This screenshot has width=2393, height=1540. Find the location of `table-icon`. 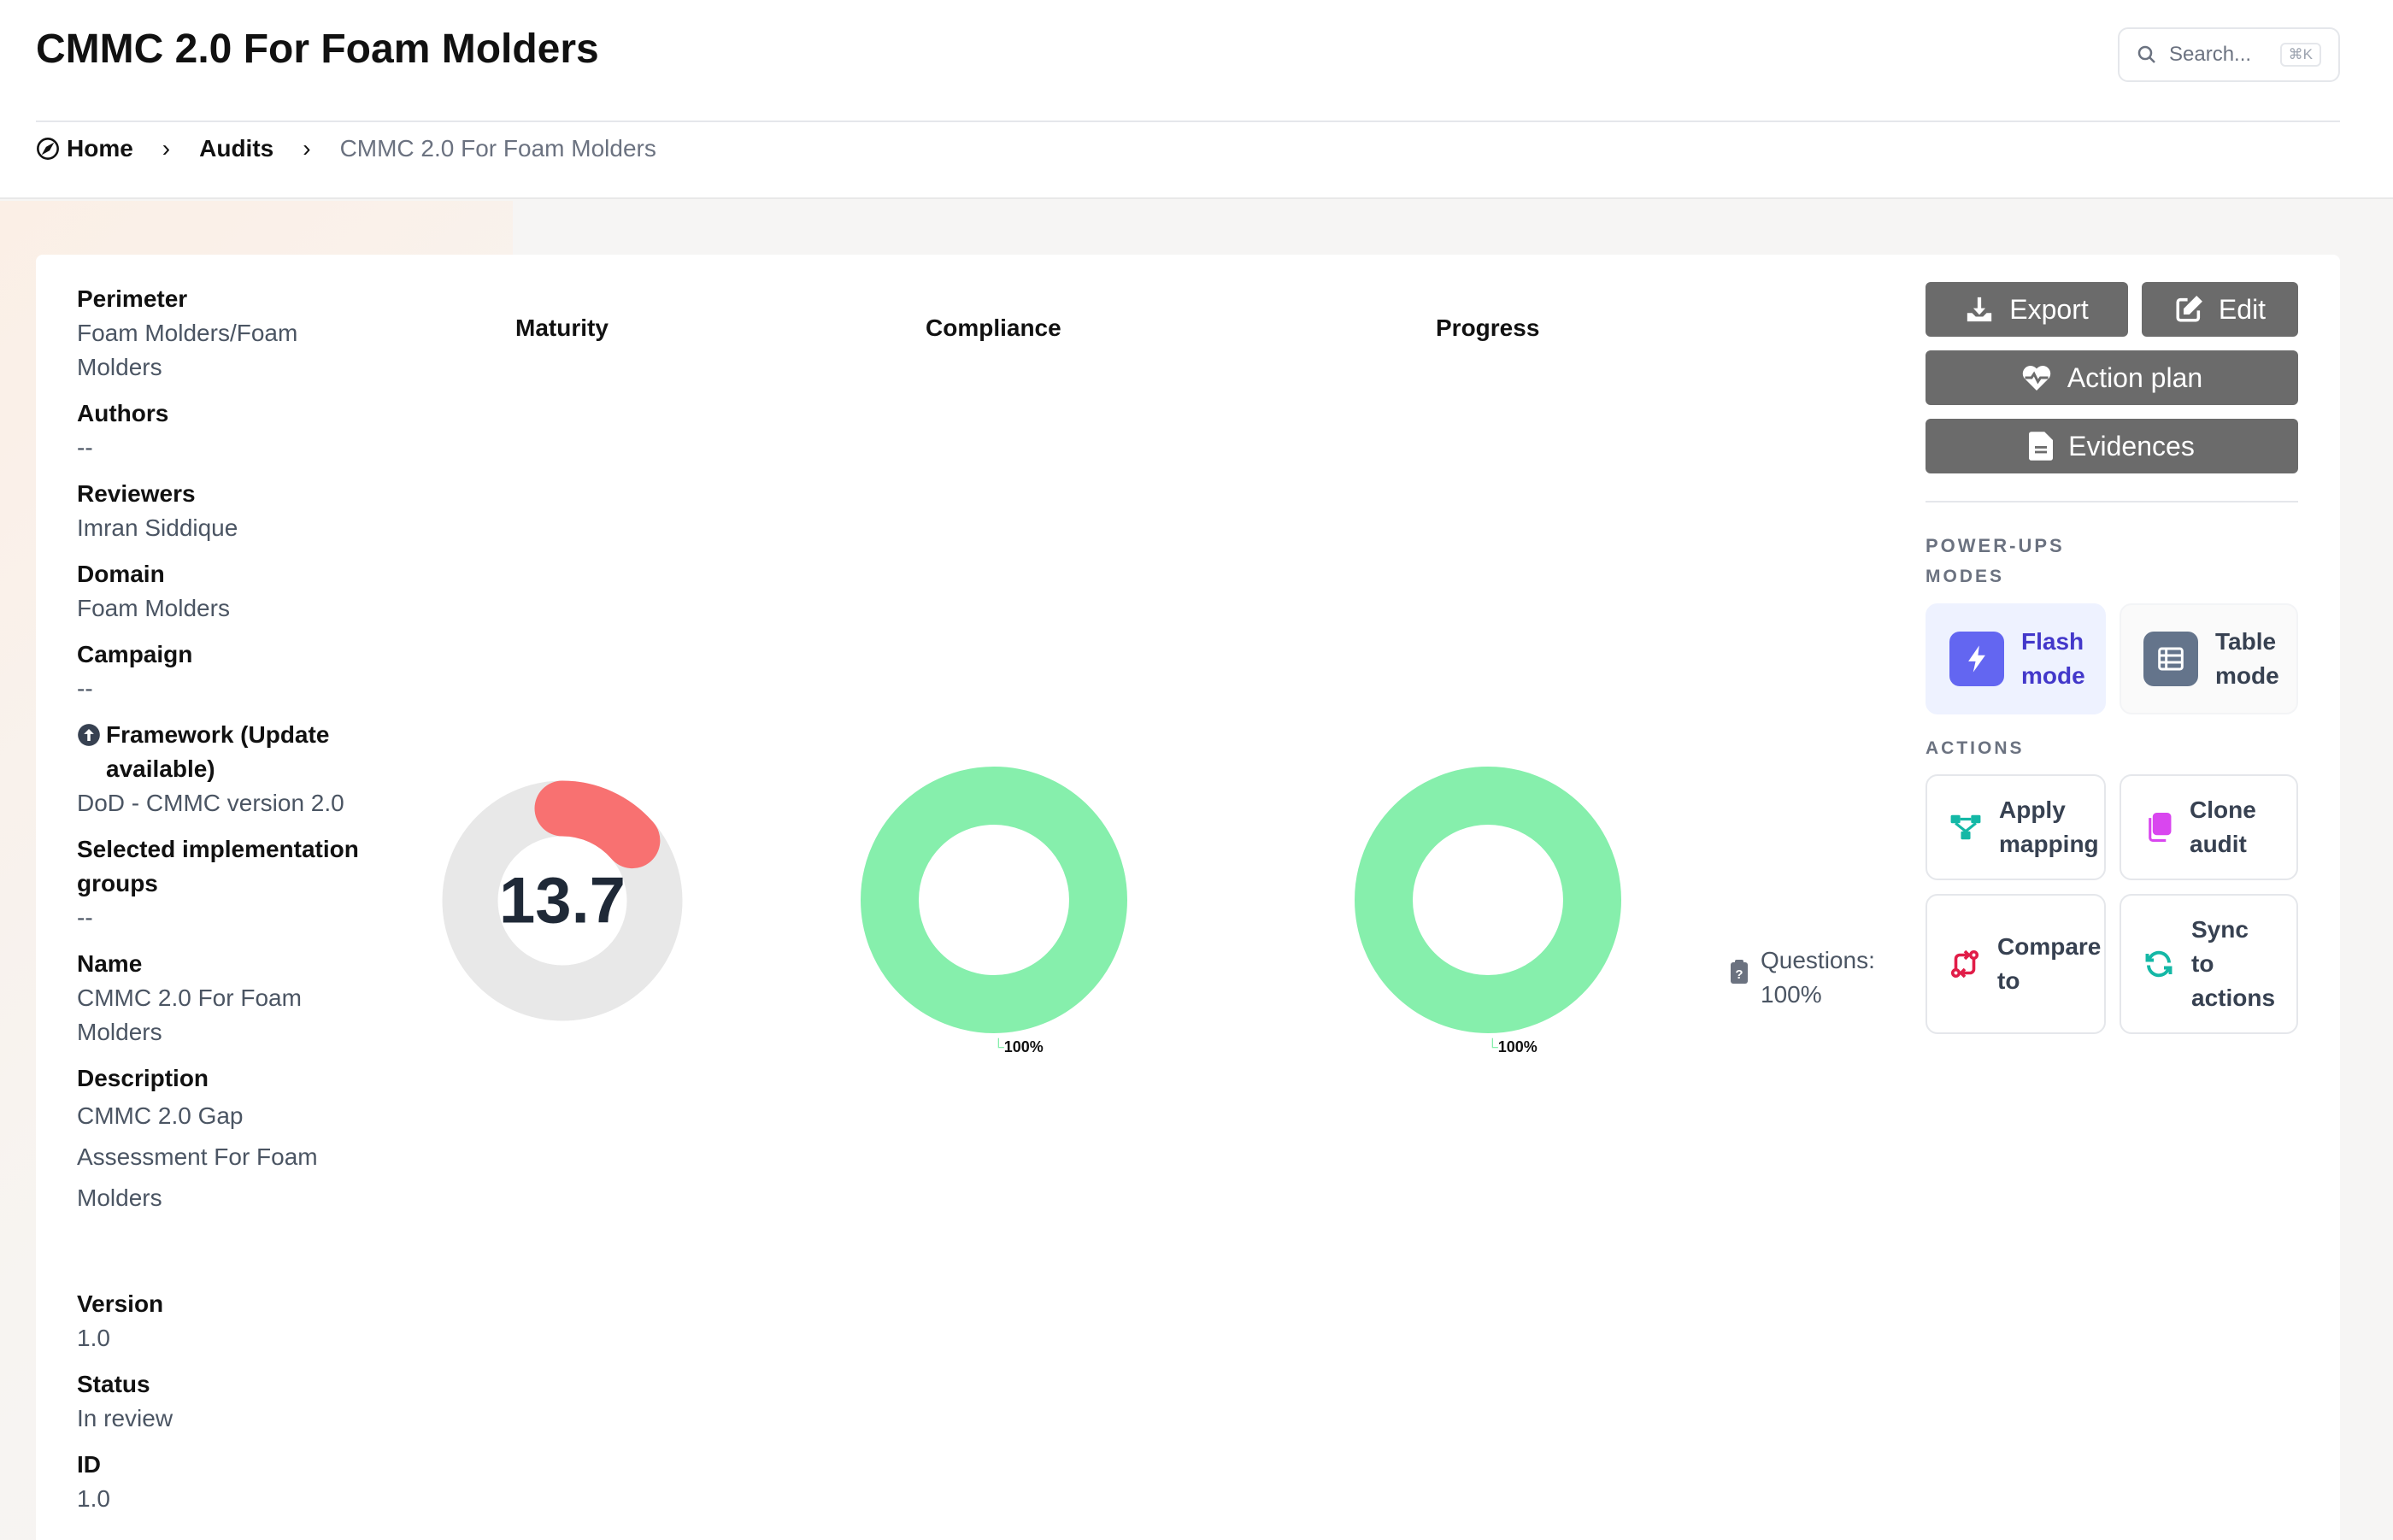

table-icon is located at coordinates (2170, 659).